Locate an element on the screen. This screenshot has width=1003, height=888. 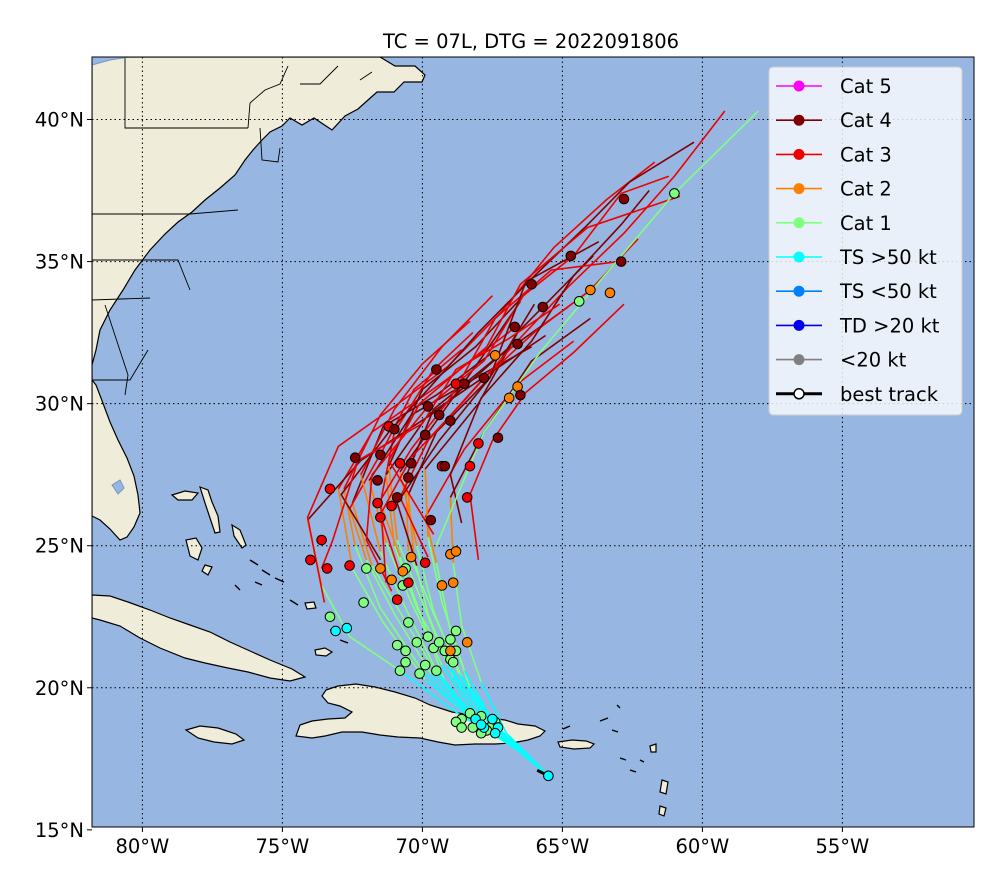
y-tick-label: 35°N is located at coordinates (59, 262).